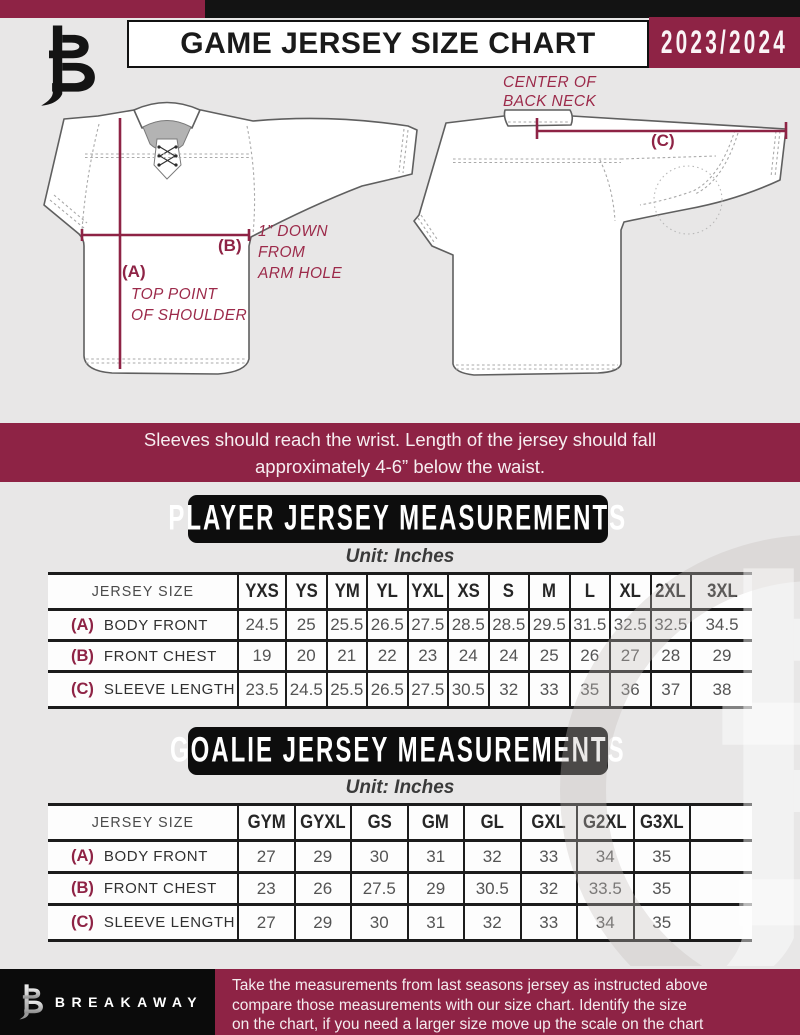  Describe the element at coordinates (663, 140) in the screenshot. I see `measure-label-c: (C)` at that location.